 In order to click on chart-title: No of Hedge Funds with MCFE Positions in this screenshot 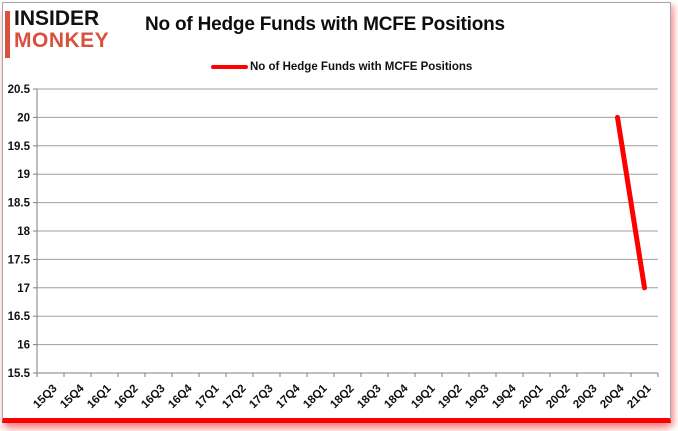, I will do `click(325, 24)`.